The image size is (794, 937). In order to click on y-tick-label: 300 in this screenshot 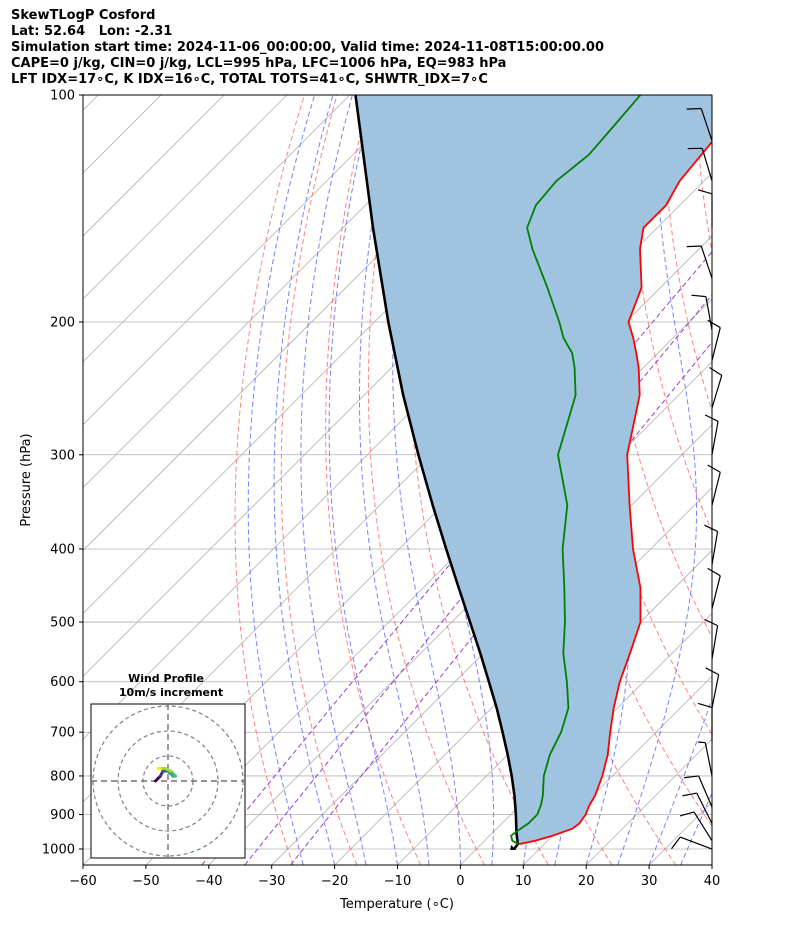, I will do `click(62, 455)`.